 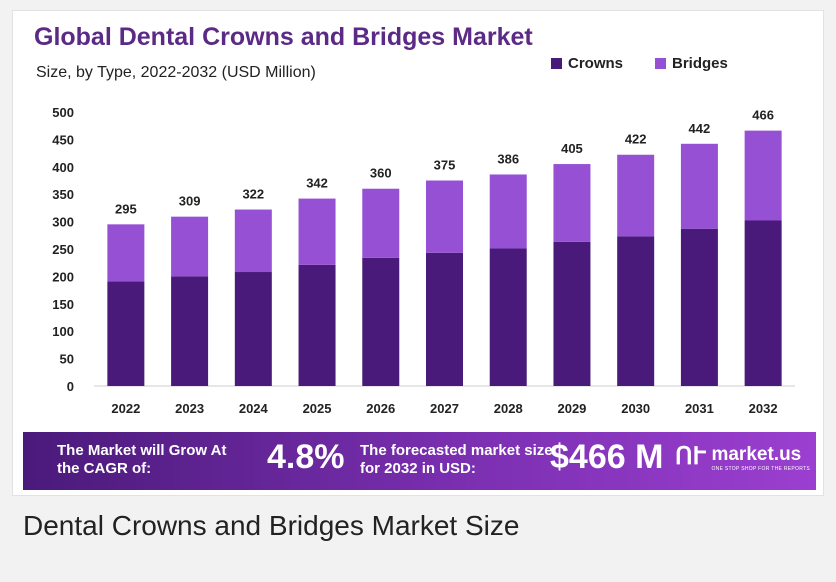 I want to click on brand-tagline: ONE STOP SHOP FOR THE REPORTS, so click(x=761, y=469).